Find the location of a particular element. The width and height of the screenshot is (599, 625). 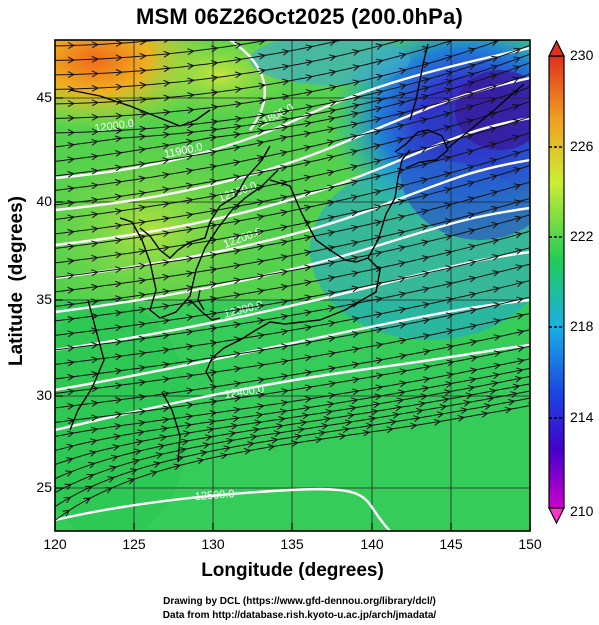

x-axis-title: Longitude (degrees) is located at coordinates (292, 570).